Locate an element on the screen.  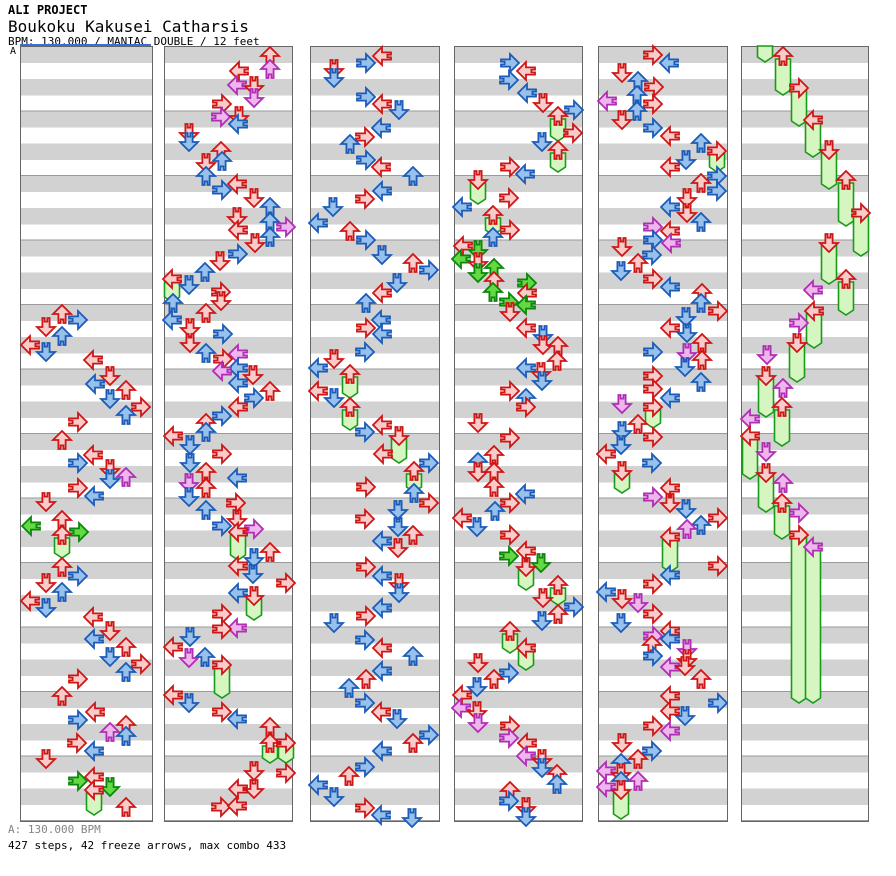
section-marker-label: A is located at coordinates (13, 51).